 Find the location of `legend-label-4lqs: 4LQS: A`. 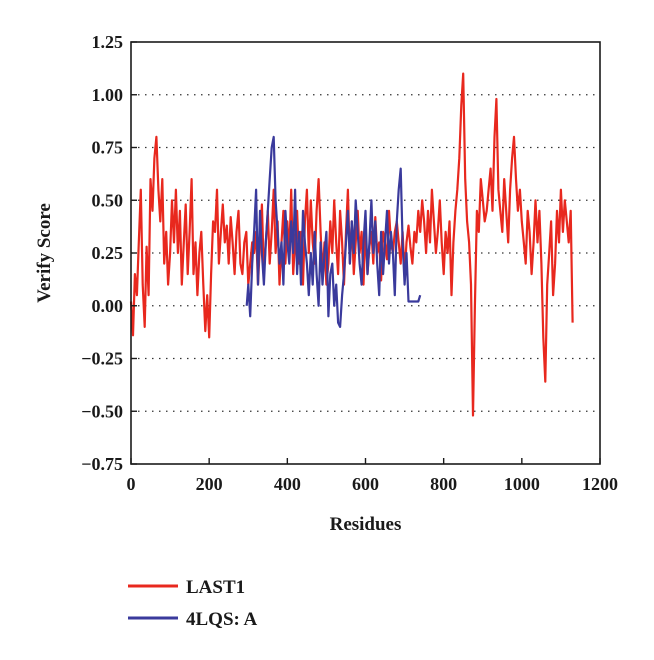

legend-label-4lqs: 4LQS: A is located at coordinates (222, 619).